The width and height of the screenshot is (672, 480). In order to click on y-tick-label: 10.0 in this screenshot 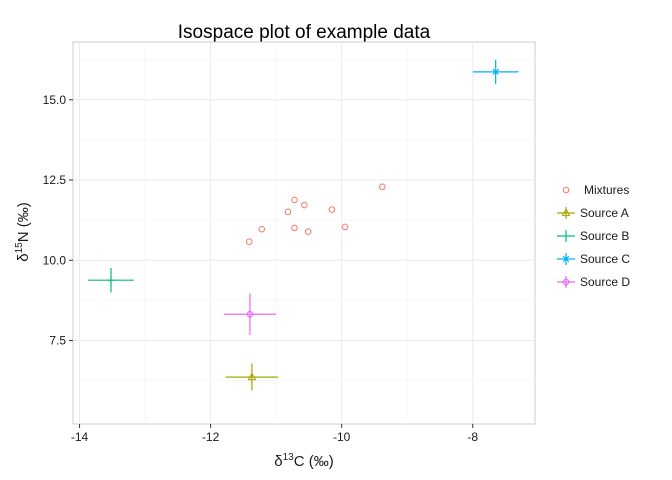, I will do `click(55, 260)`.